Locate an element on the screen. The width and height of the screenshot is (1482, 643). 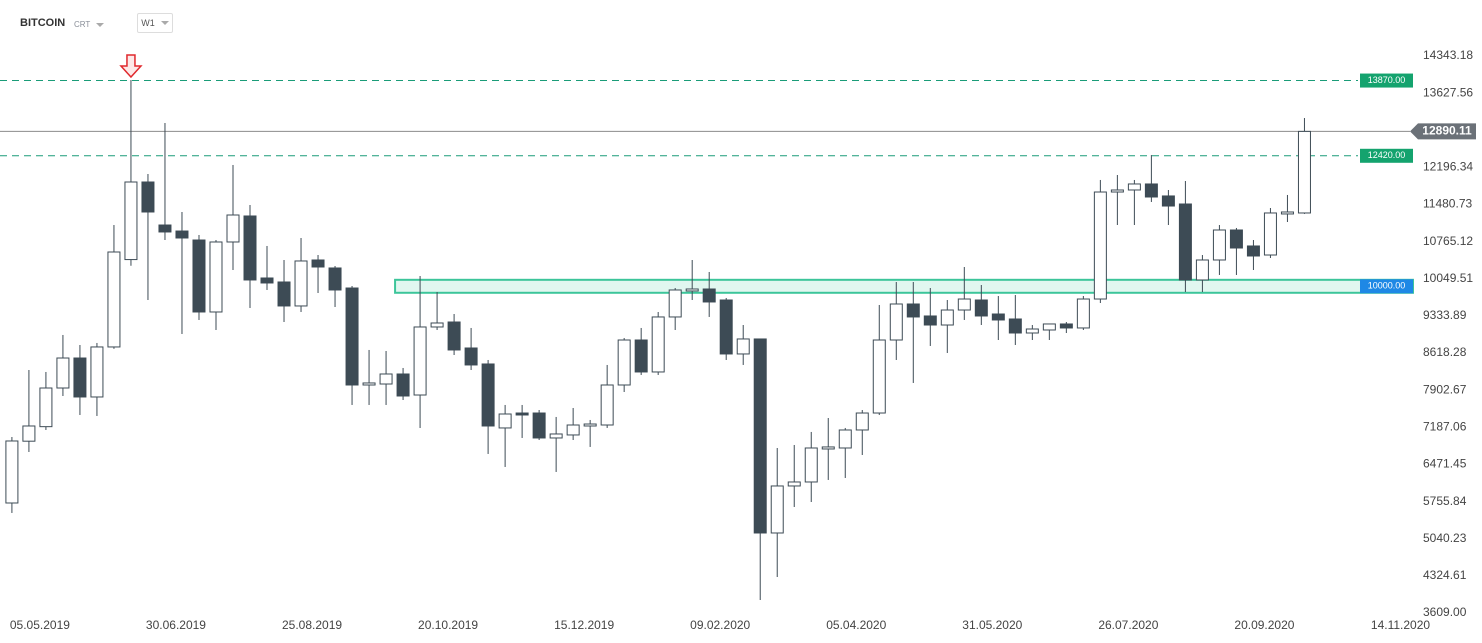
y-tick-label: 7187.06 is located at coordinates (1445, 427).